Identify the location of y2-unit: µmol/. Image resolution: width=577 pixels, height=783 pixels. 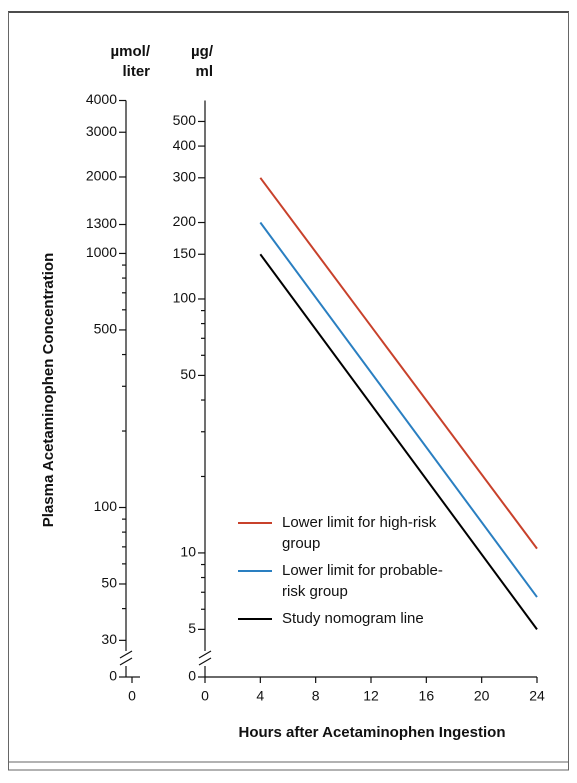
(131, 51).